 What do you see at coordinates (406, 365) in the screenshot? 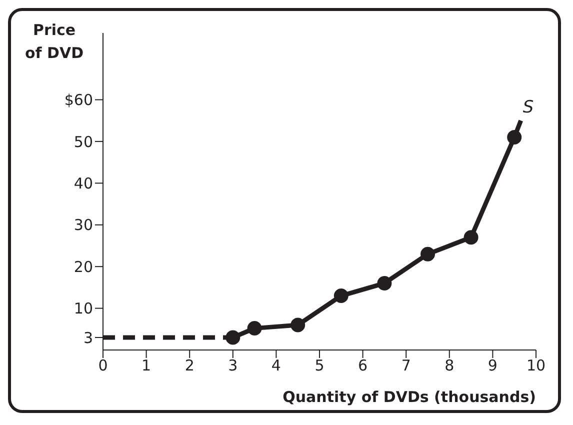
I see `x-tick-label: 7` at bounding box center [406, 365].